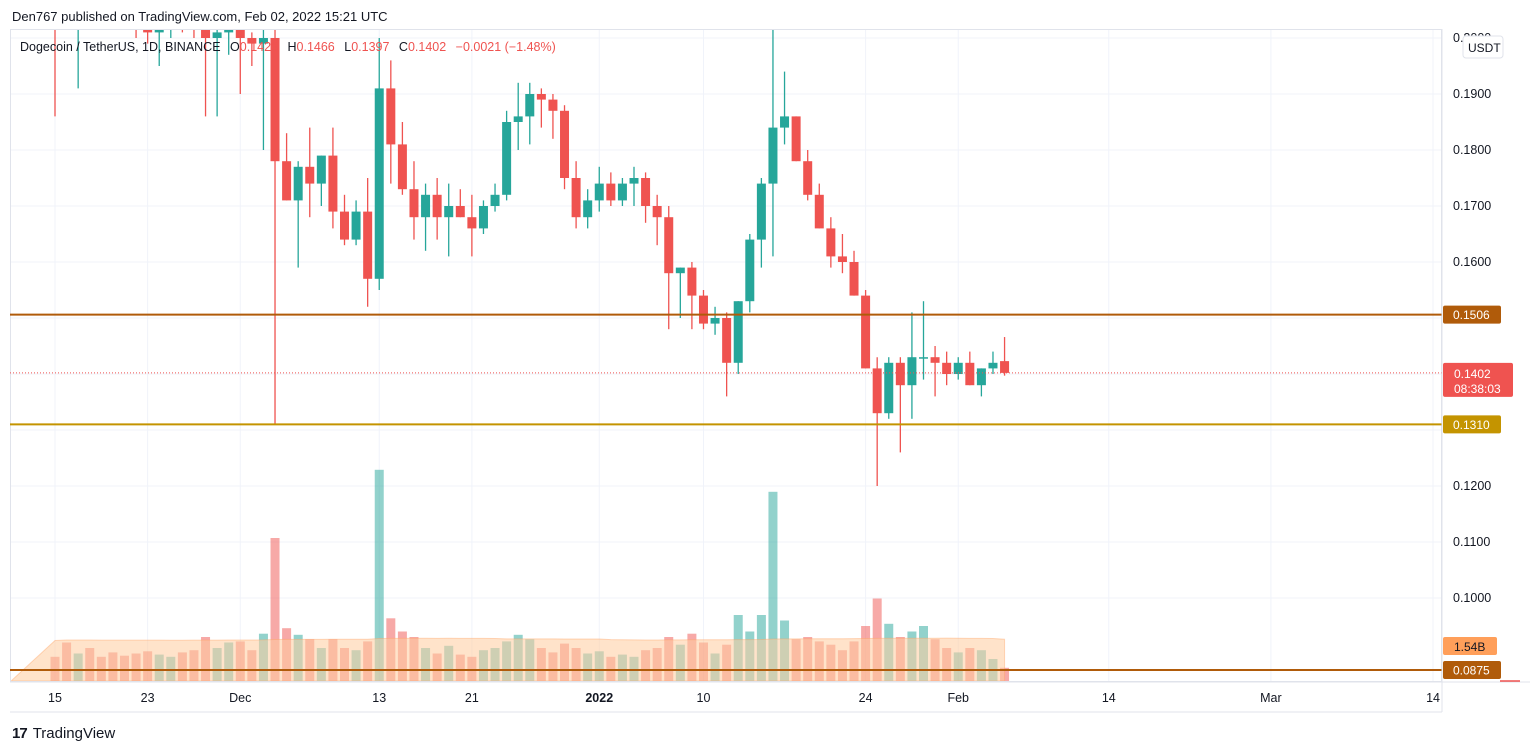 This screenshot has width=1536, height=753. I want to click on symbol-title: Dogecoin / TetherUS, 1D, BINANCE, so click(120, 47).